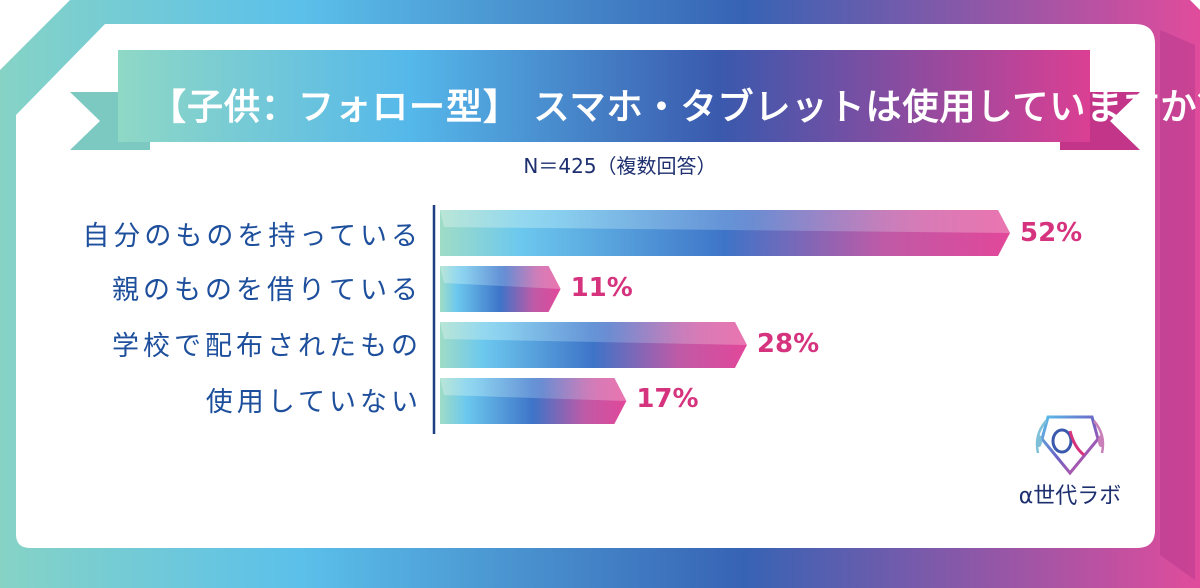 The width and height of the screenshot is (1200, 588). I want to click on category-label: 学校で配布されたもの, so click(267, 346).